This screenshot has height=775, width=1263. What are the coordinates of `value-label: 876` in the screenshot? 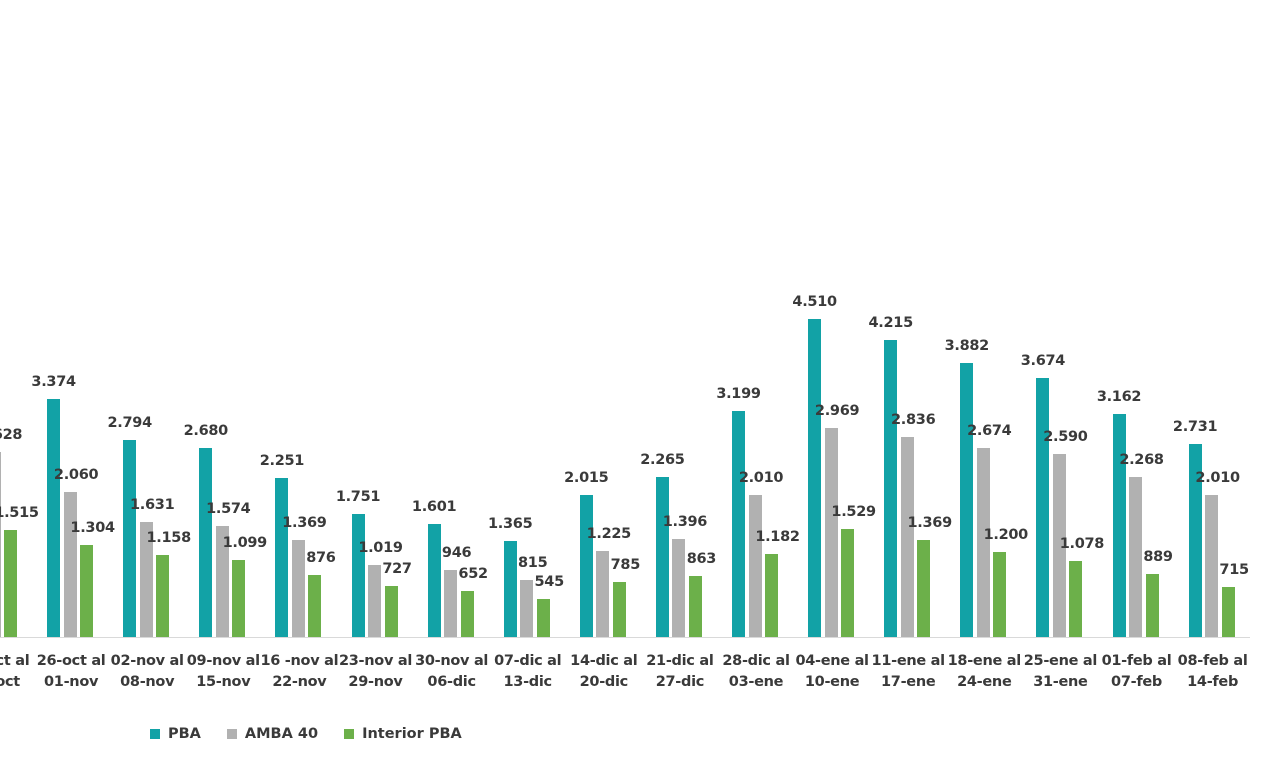 It's located at (321, 558).